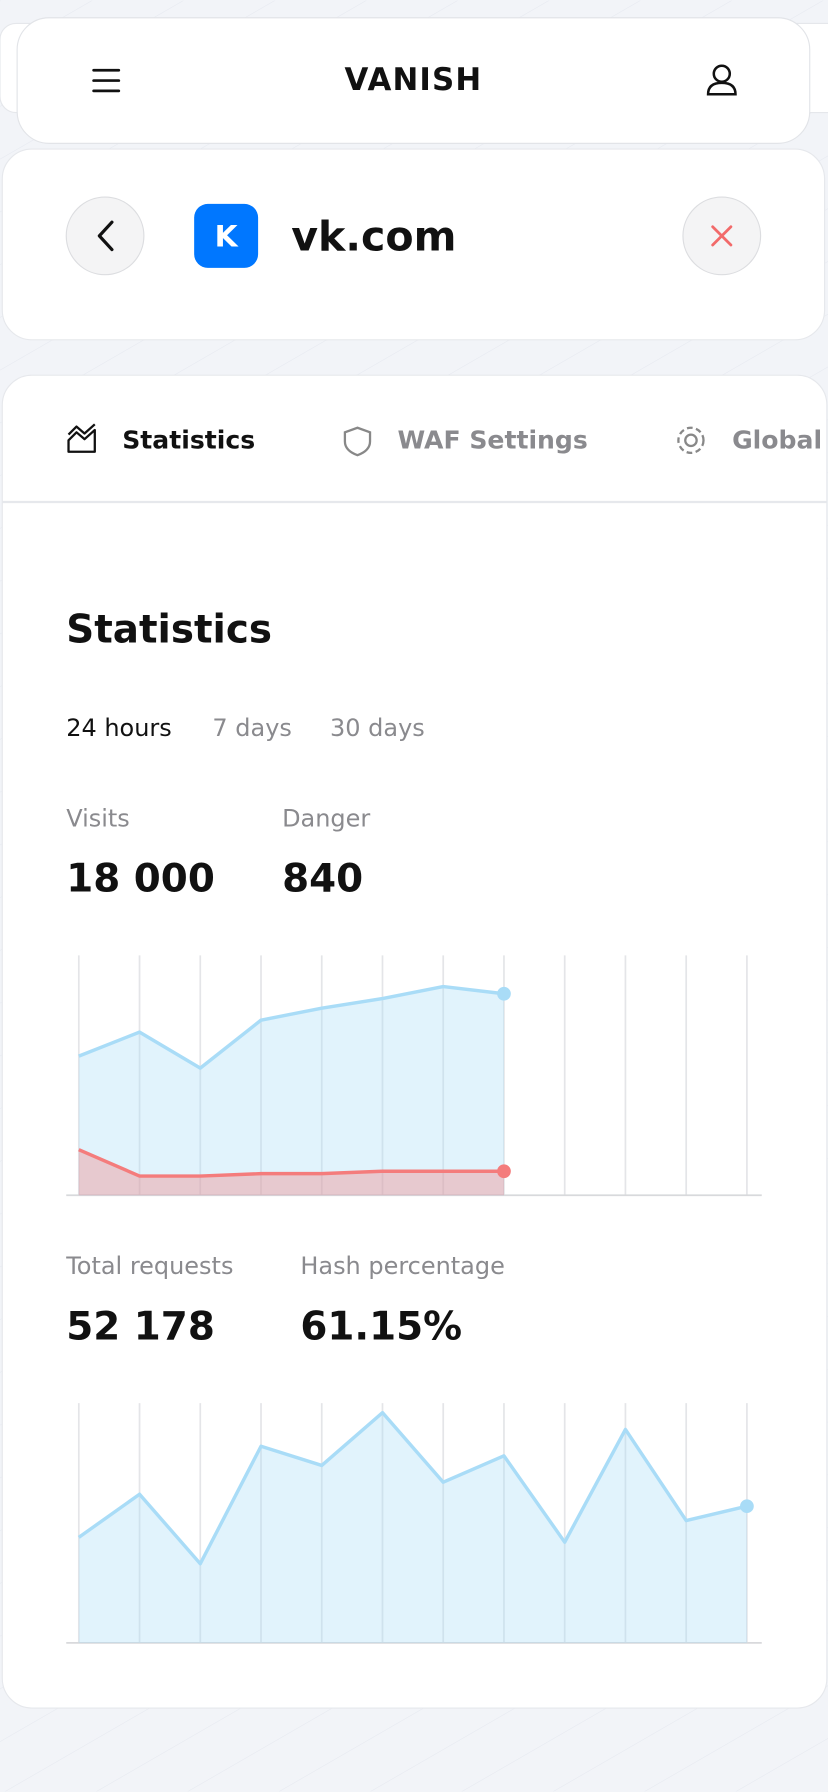 Image resolution: width=828 pixels, height=1792 pixels. What do you see at coordinates (357, 441) in the screenshot?
I see `shield-icon` at bounding box center [357, 441].